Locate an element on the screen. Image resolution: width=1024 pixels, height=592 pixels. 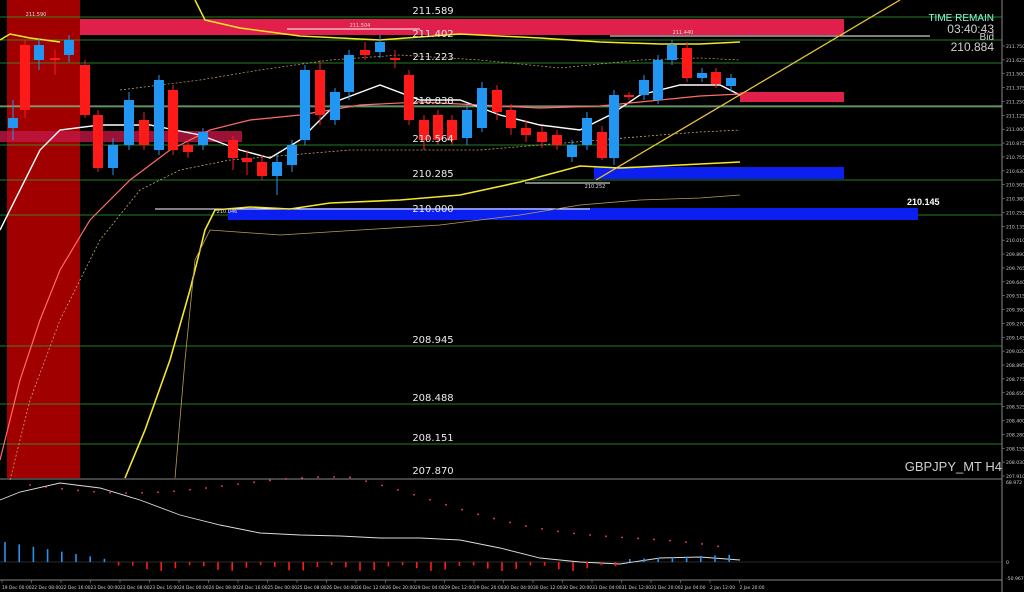
price-axis-label: 208.525 is located at coordinates (1015, 408).